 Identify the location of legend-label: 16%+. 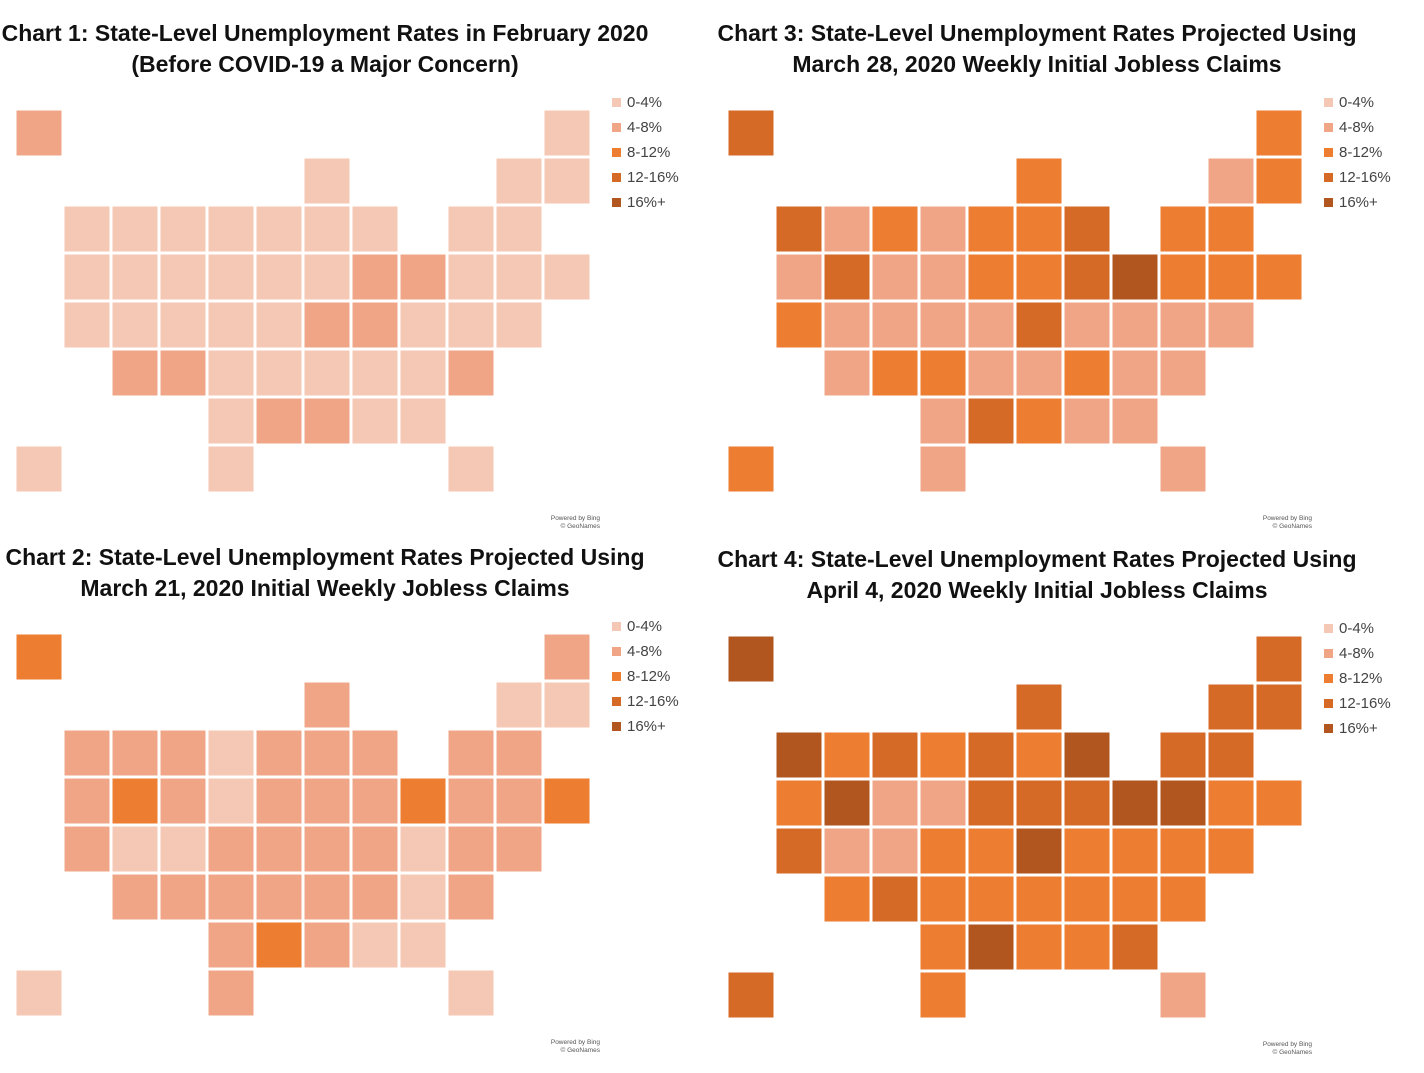
(1358, 202).